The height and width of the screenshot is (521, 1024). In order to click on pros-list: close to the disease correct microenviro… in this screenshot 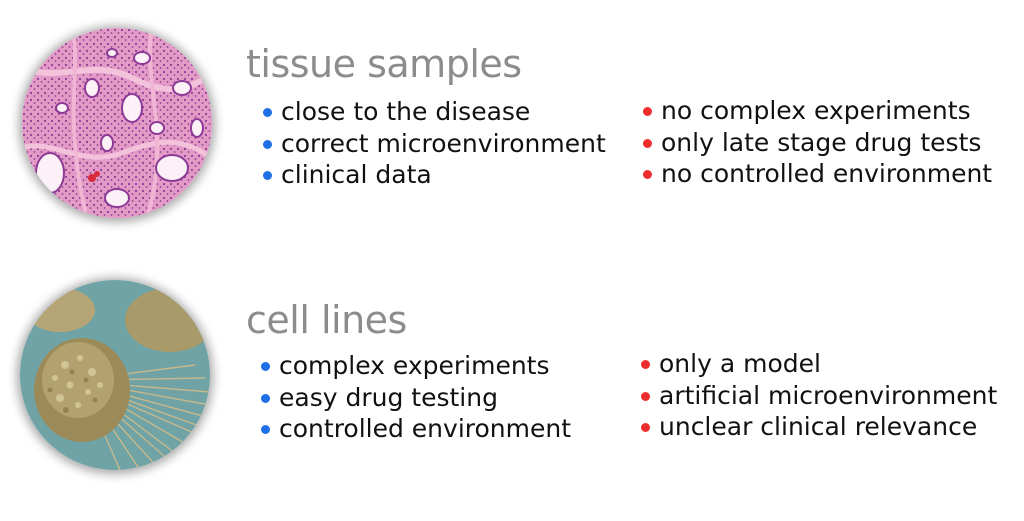, I will do `click(434, 143)`.